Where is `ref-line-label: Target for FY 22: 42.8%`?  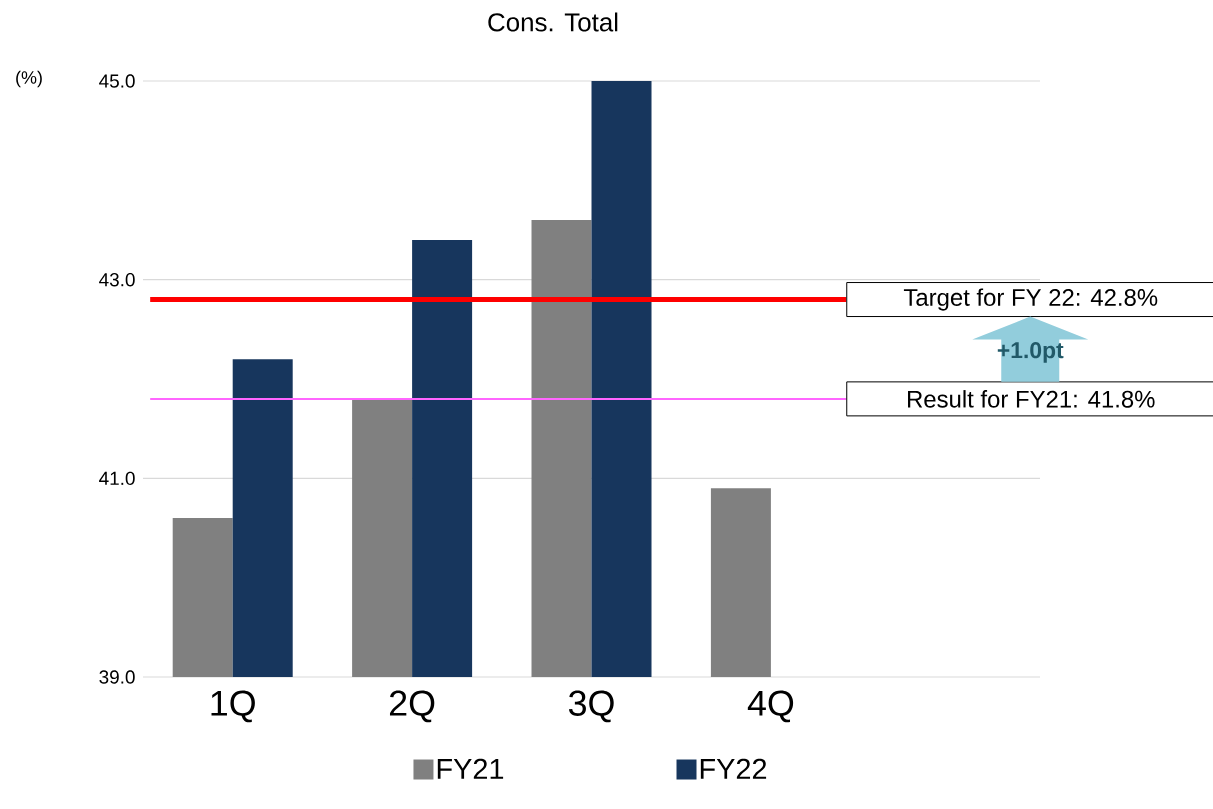 ref-line-label: Target for FY 22: 42.8% is located at coordinates (1030, 299).